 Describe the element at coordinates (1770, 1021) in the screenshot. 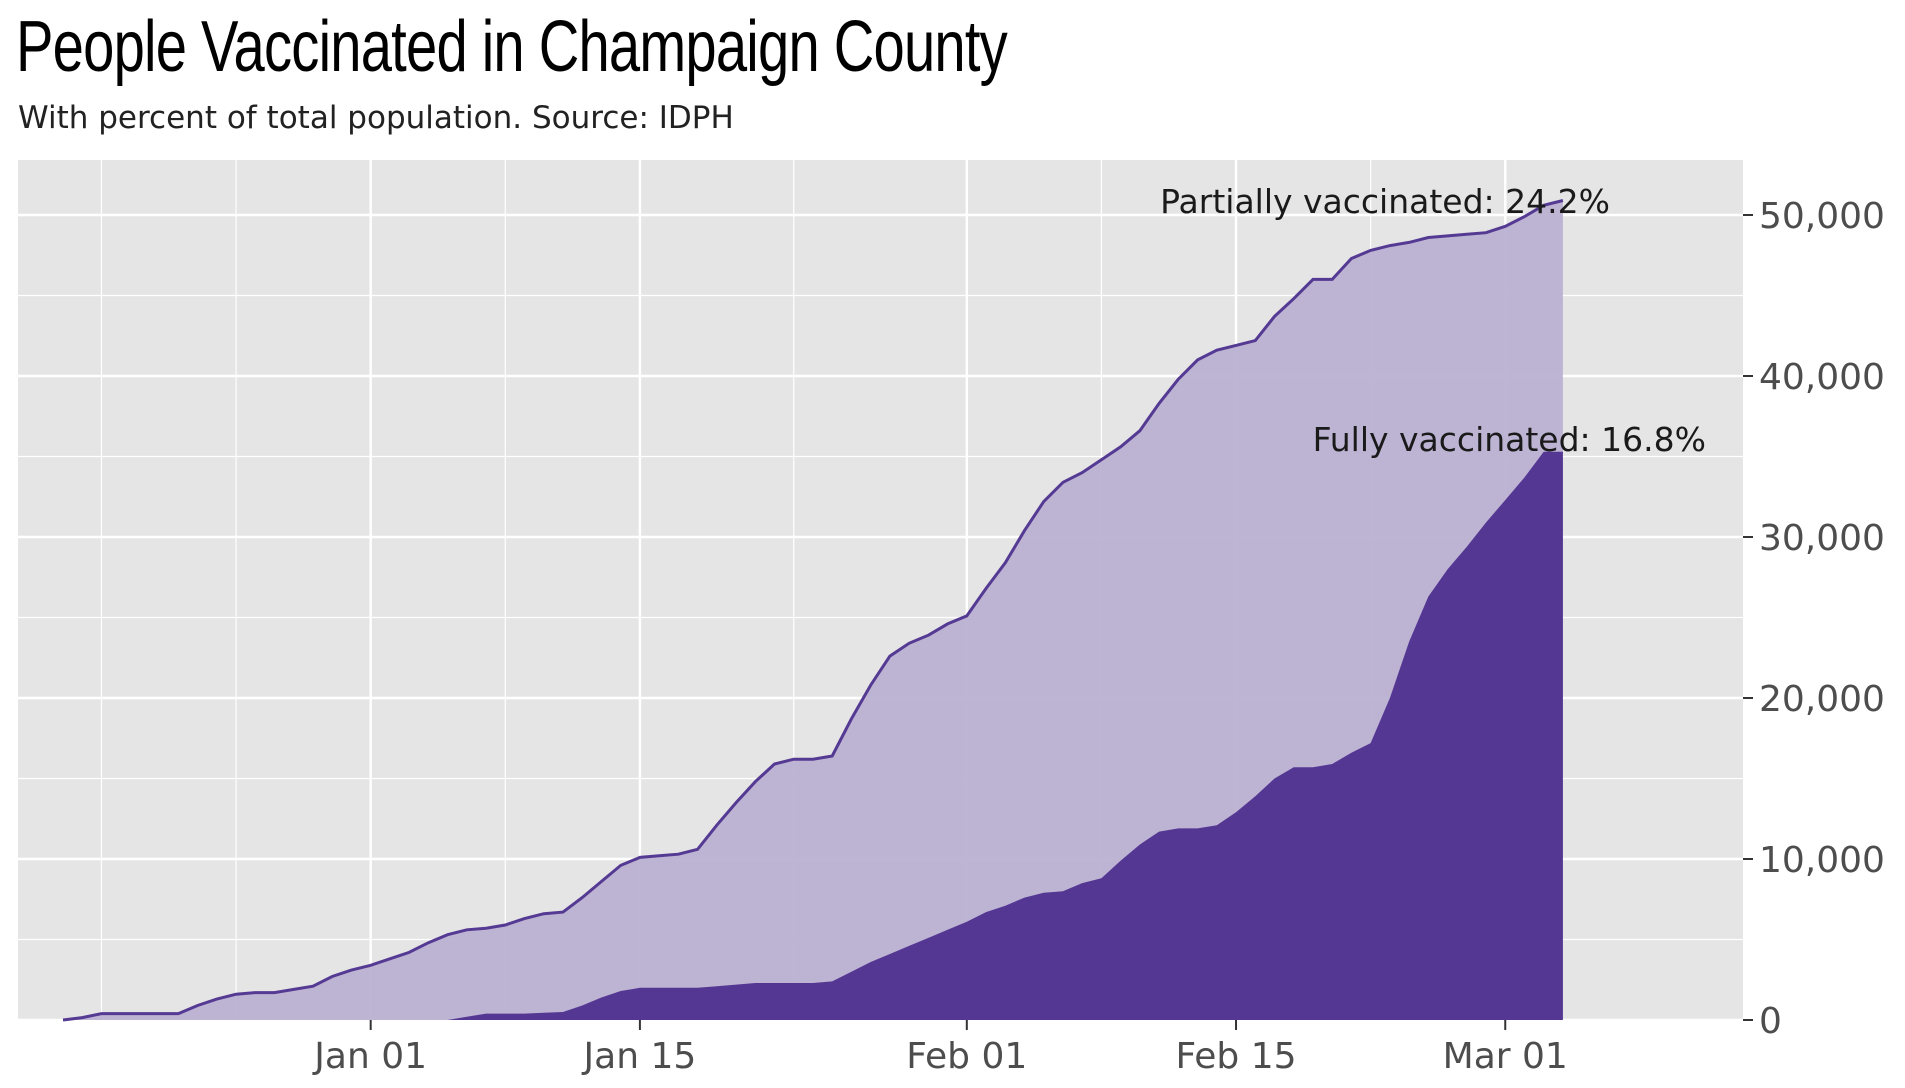

I see `y-tick-label: 0` at that location.